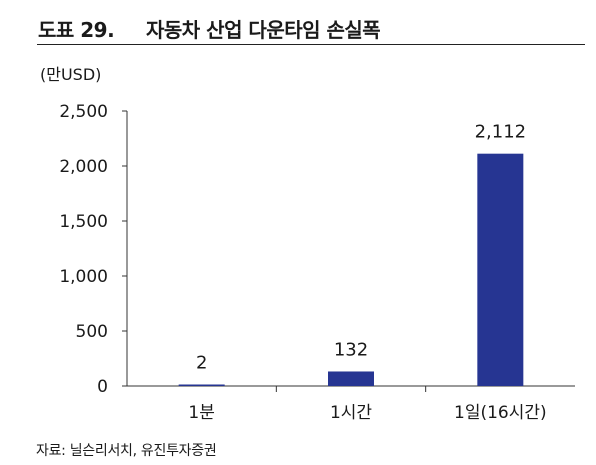 The image size is (596, 465). Describe the element at coordinates (92, 332) in the screenshot. I see `y-tick-label: 500` at that location.